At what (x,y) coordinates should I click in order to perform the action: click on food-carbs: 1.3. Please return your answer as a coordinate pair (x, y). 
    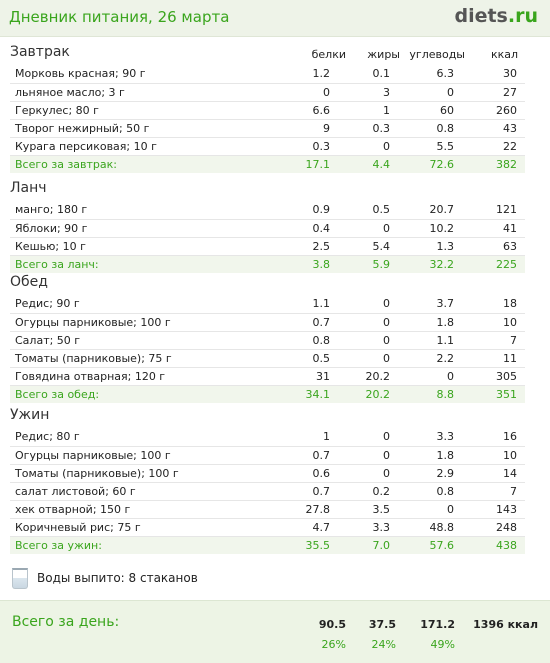
    Looking at the image, I should click on (433, 246).